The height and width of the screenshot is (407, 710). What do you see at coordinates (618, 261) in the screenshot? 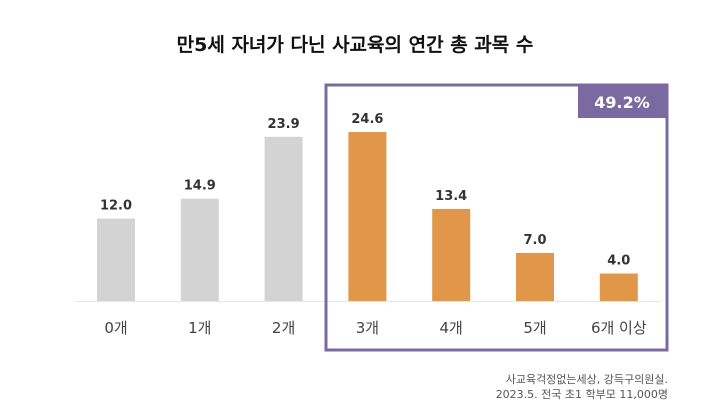
I see `value-label-6: 4.0` at bounding box center [618, 261].